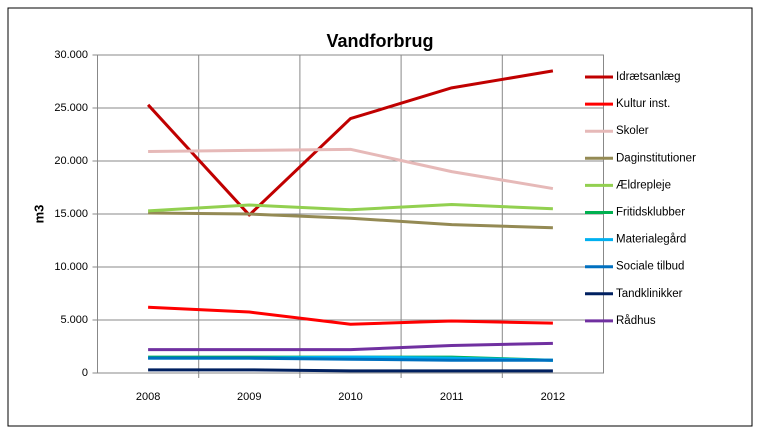  What do you see at coordinates (636, 321) in the screenshot?
I see `legend-label: Rådhus` at bounding box center [636, 321].